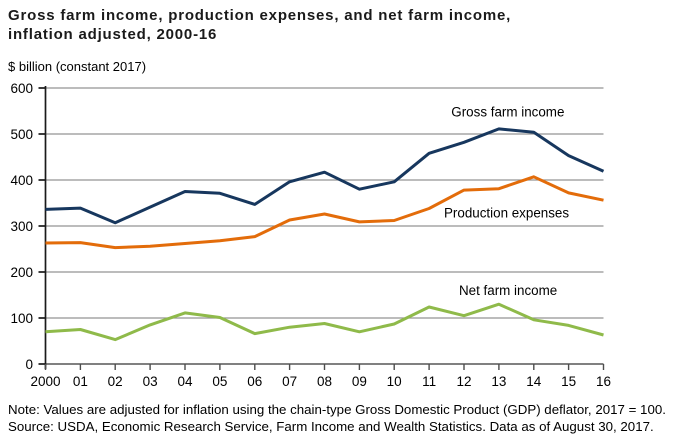  What do you see at coordinates (21, 318) in the screenshot?
I see `svg-text: 100` at bounding box center [21, 318].